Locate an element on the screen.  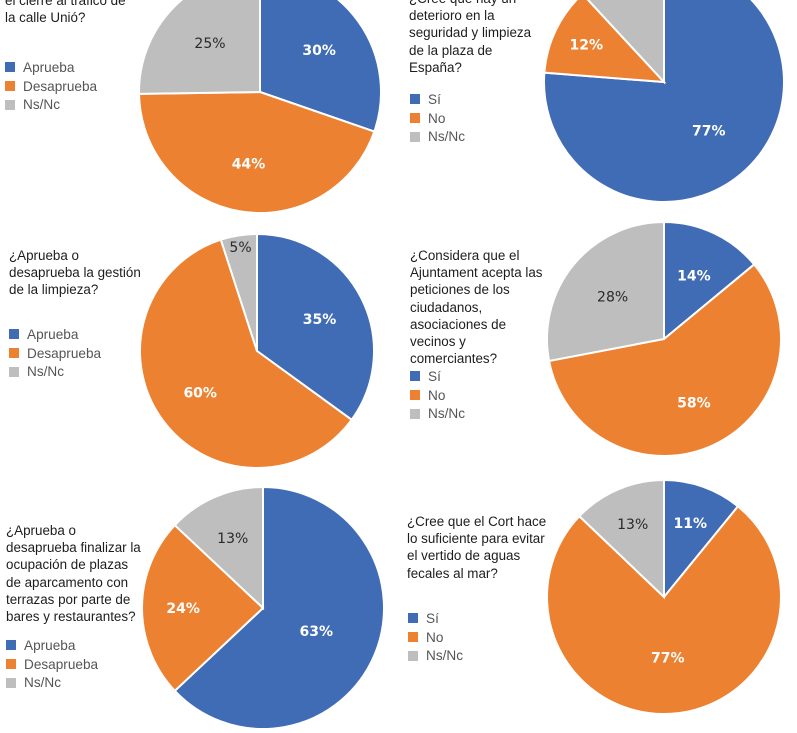
pie-slice-label: 14% is located at coordinates (694, 276).